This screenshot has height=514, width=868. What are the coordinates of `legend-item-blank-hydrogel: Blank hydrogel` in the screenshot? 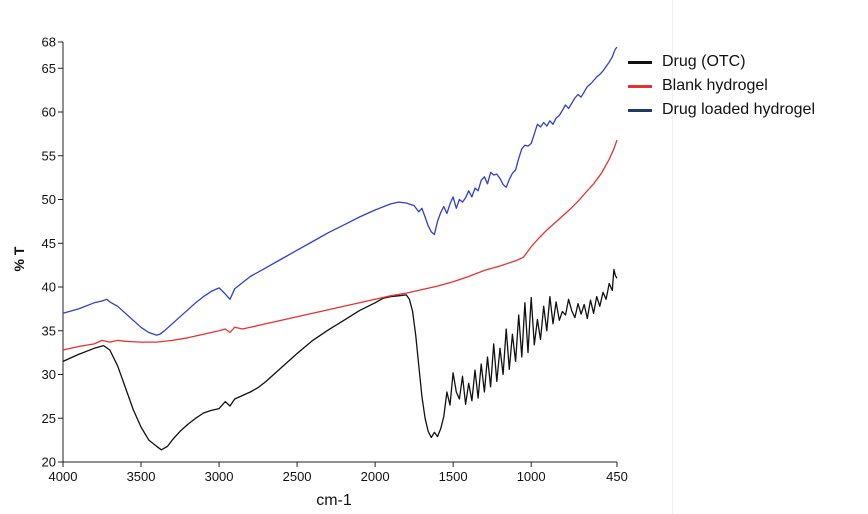 It's located at (748, 86).